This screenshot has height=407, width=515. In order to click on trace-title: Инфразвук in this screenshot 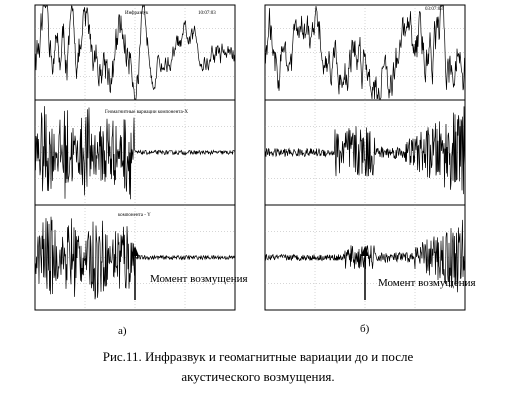, I will do `click(137, 13)`.